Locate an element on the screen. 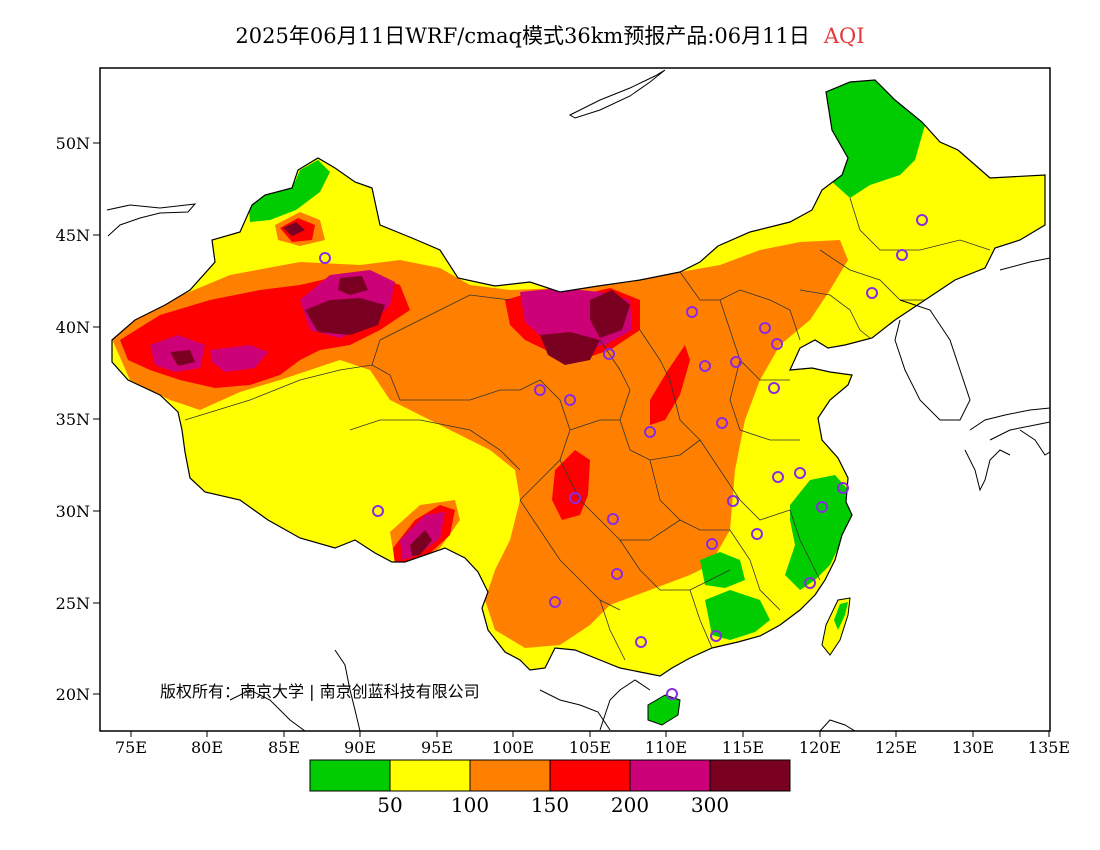  copyright-text: 版权所有：南京大学 | 南京创蓝科技有限公司 is located at coordinates (320, 691).